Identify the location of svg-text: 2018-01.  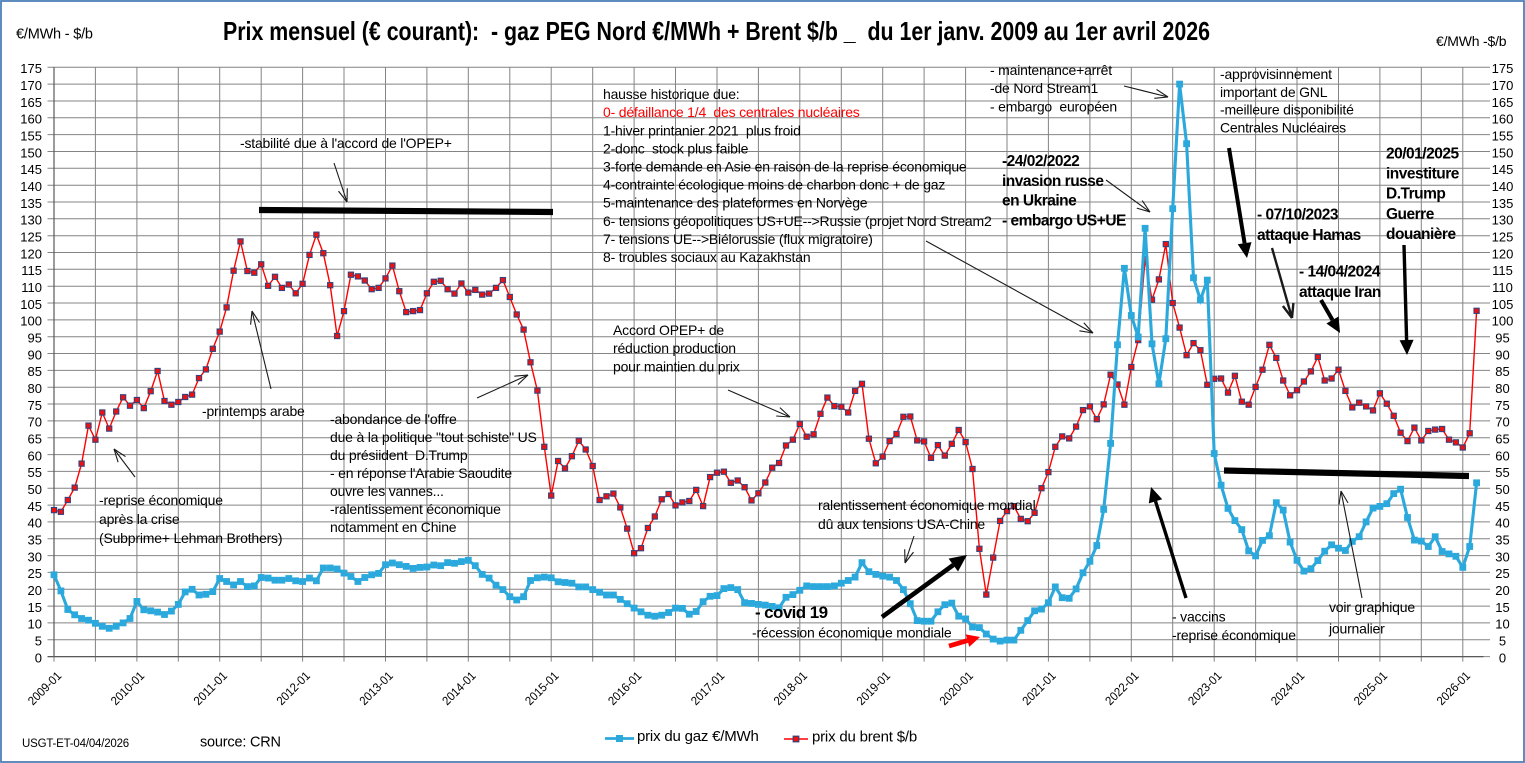
(790, 688).